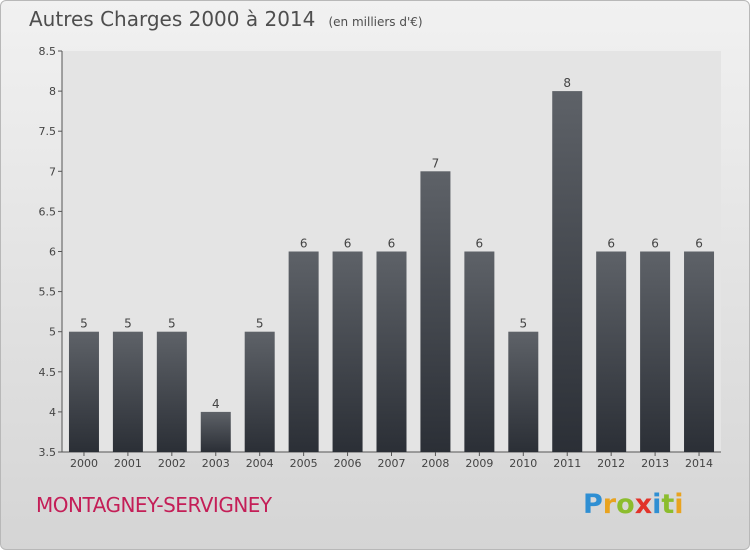  What do you see at coordinates (699, 463) in the screenshot?
I see `x-tick-label: 2014` at bounding box center [699, 463].